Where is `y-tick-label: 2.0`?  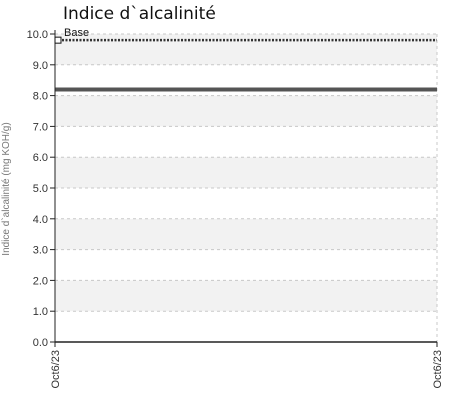 y-tick-label: 2.0 is located at coordinates (40, 281).